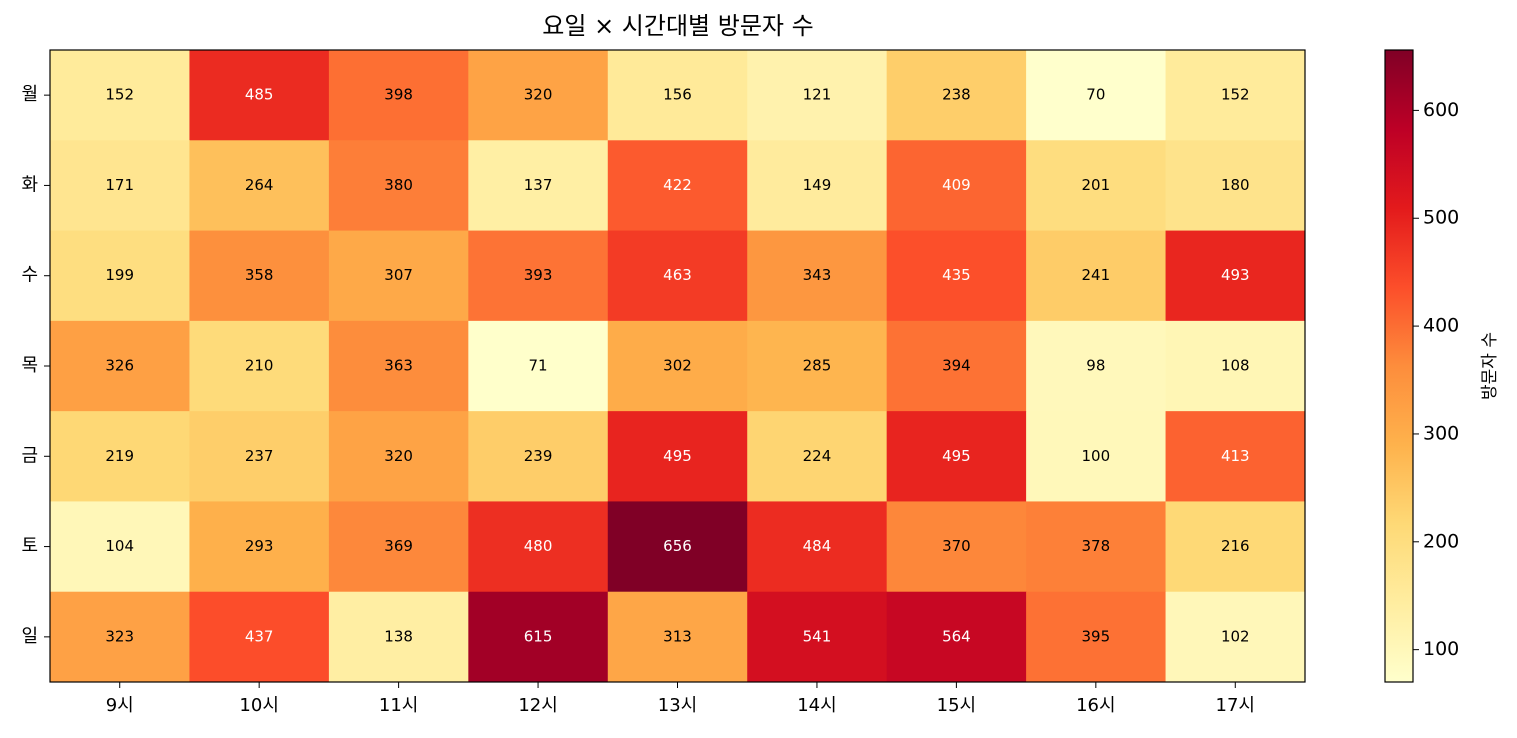 This screenshot has width=1517, height=738. I want to click on cell-label: 285, so click(817, 366).